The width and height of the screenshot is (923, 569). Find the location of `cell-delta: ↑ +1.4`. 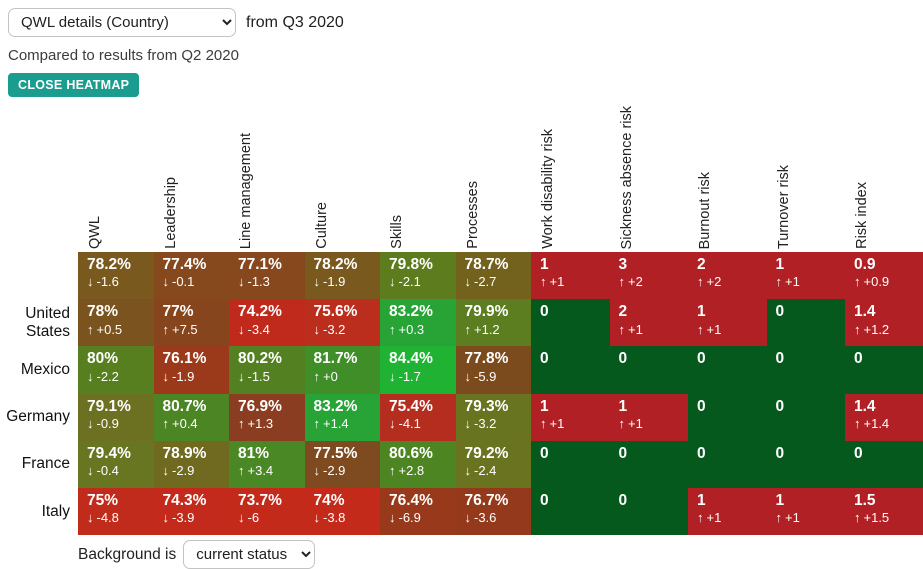

cell-delta: ↑ +1.4 is located at coordinates (887, 424).